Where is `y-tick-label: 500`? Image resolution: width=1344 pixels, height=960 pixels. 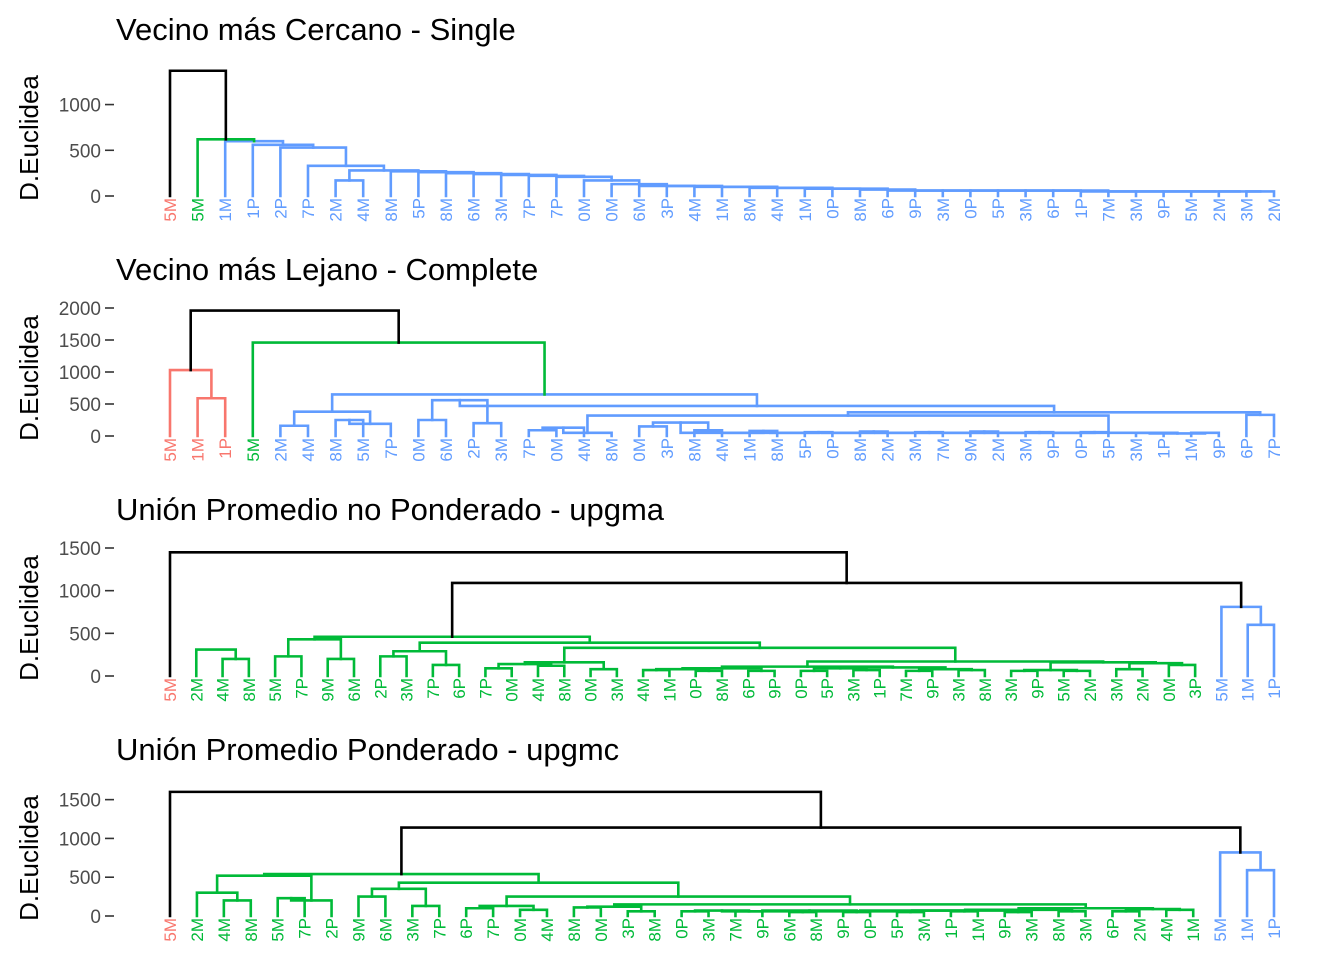 y-tick-label: 500 is located at coordinates (85, 405).